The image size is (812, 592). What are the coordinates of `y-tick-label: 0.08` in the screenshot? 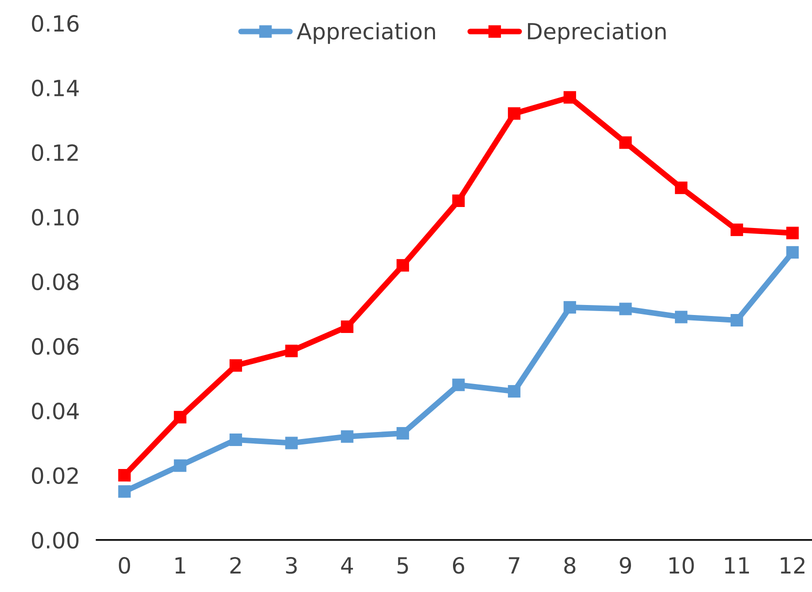 It's located at (55, 281).